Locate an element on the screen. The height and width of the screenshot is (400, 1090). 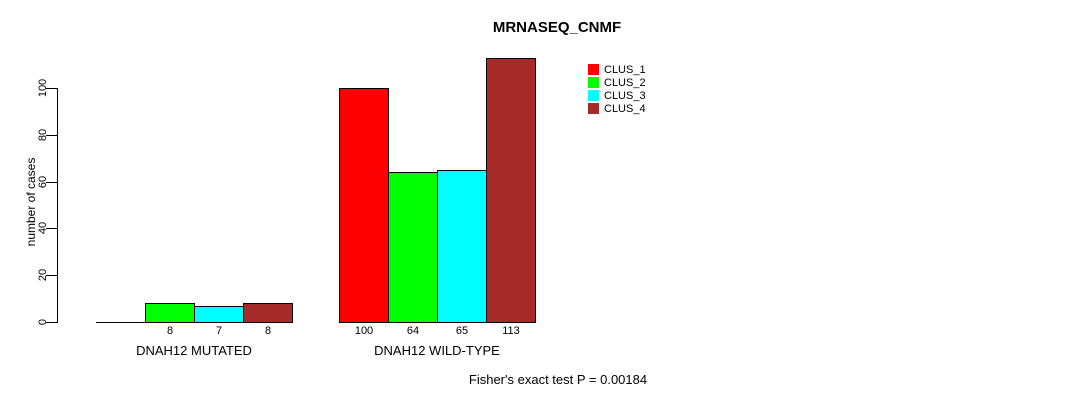
legend-item-clus_3: CLUS_3 is located at coordinates (617, 95).